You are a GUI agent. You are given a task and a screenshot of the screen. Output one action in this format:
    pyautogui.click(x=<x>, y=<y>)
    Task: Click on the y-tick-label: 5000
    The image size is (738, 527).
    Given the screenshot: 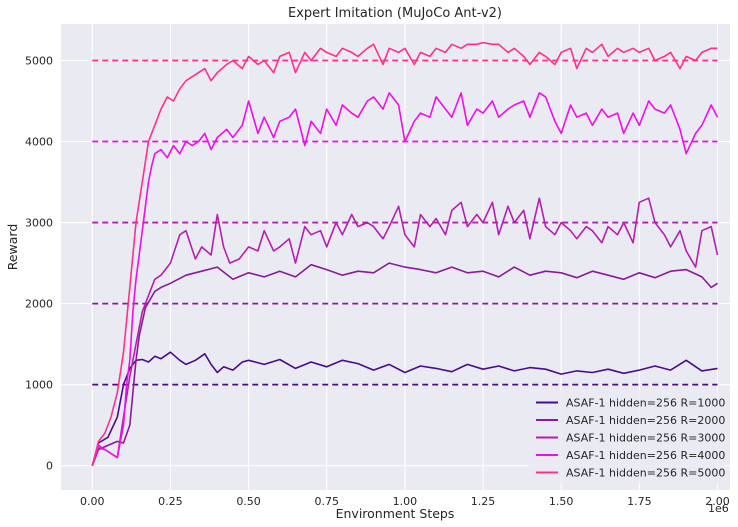 What is the action you would take?
    pyautogui.click(x=39, y=60)
    